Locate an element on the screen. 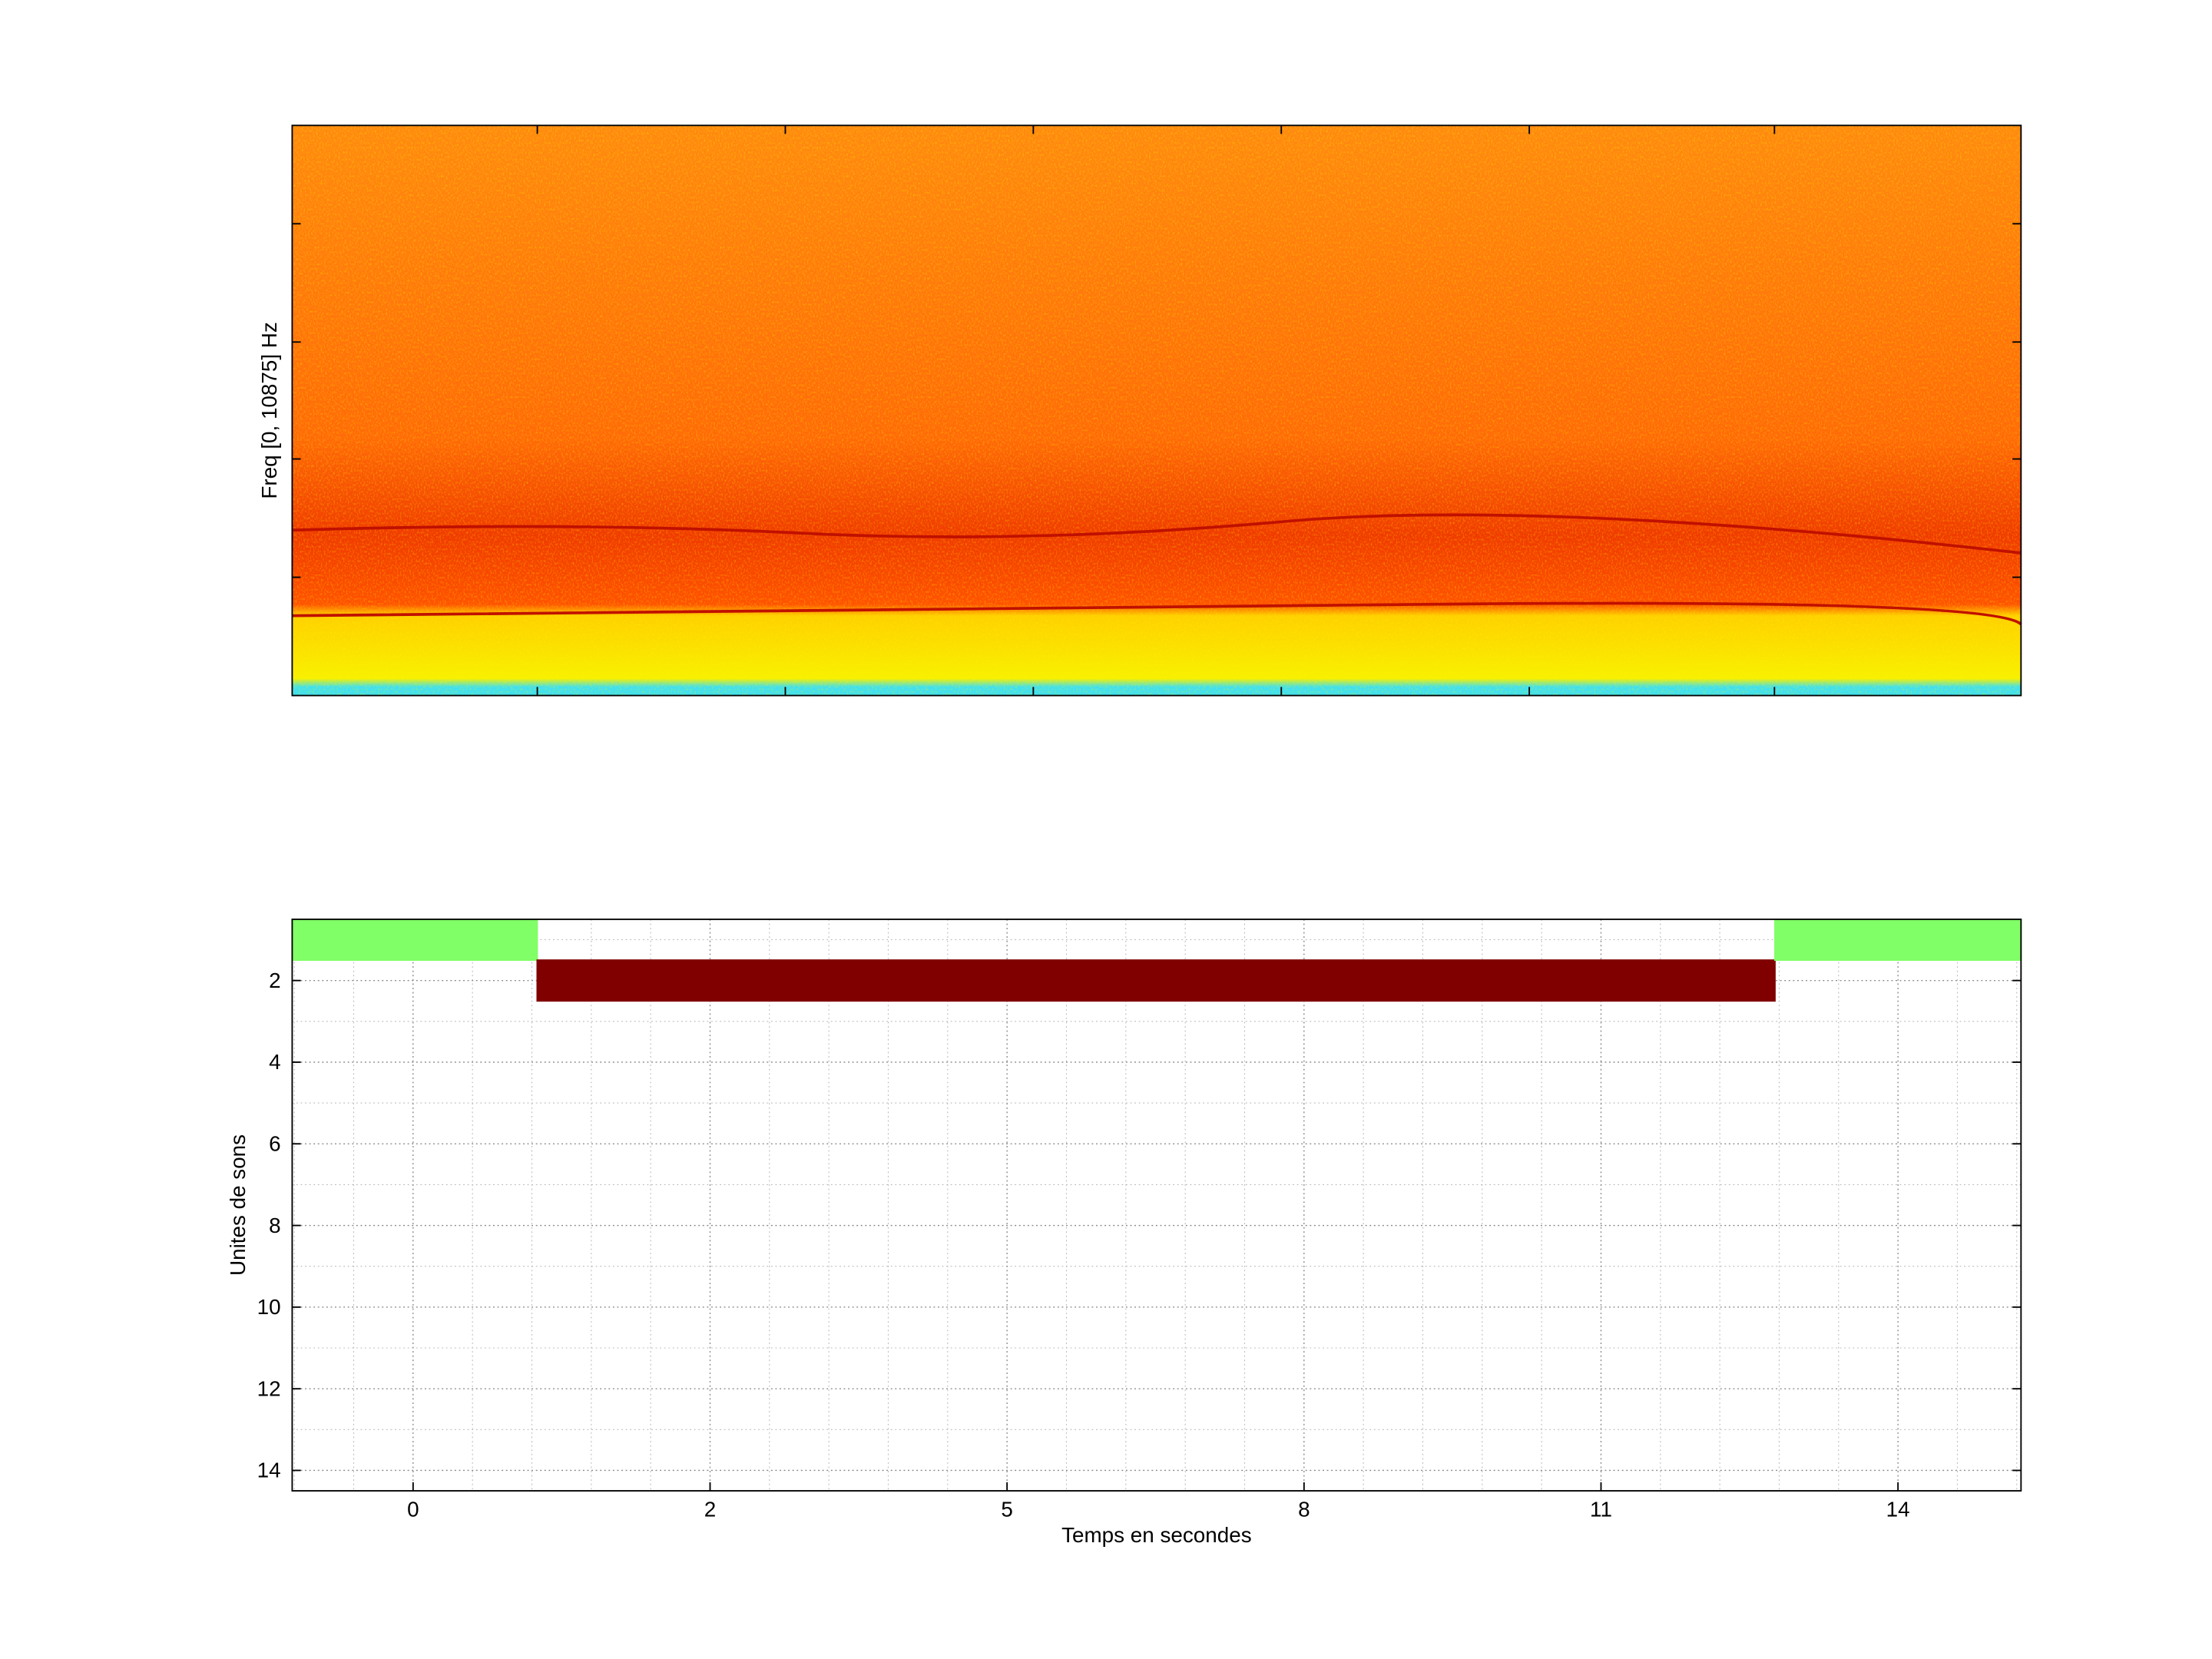 The width and height of the screenshot is (2212, 1659). x-tick-label: 0 is located at coordinates (413, 1509).